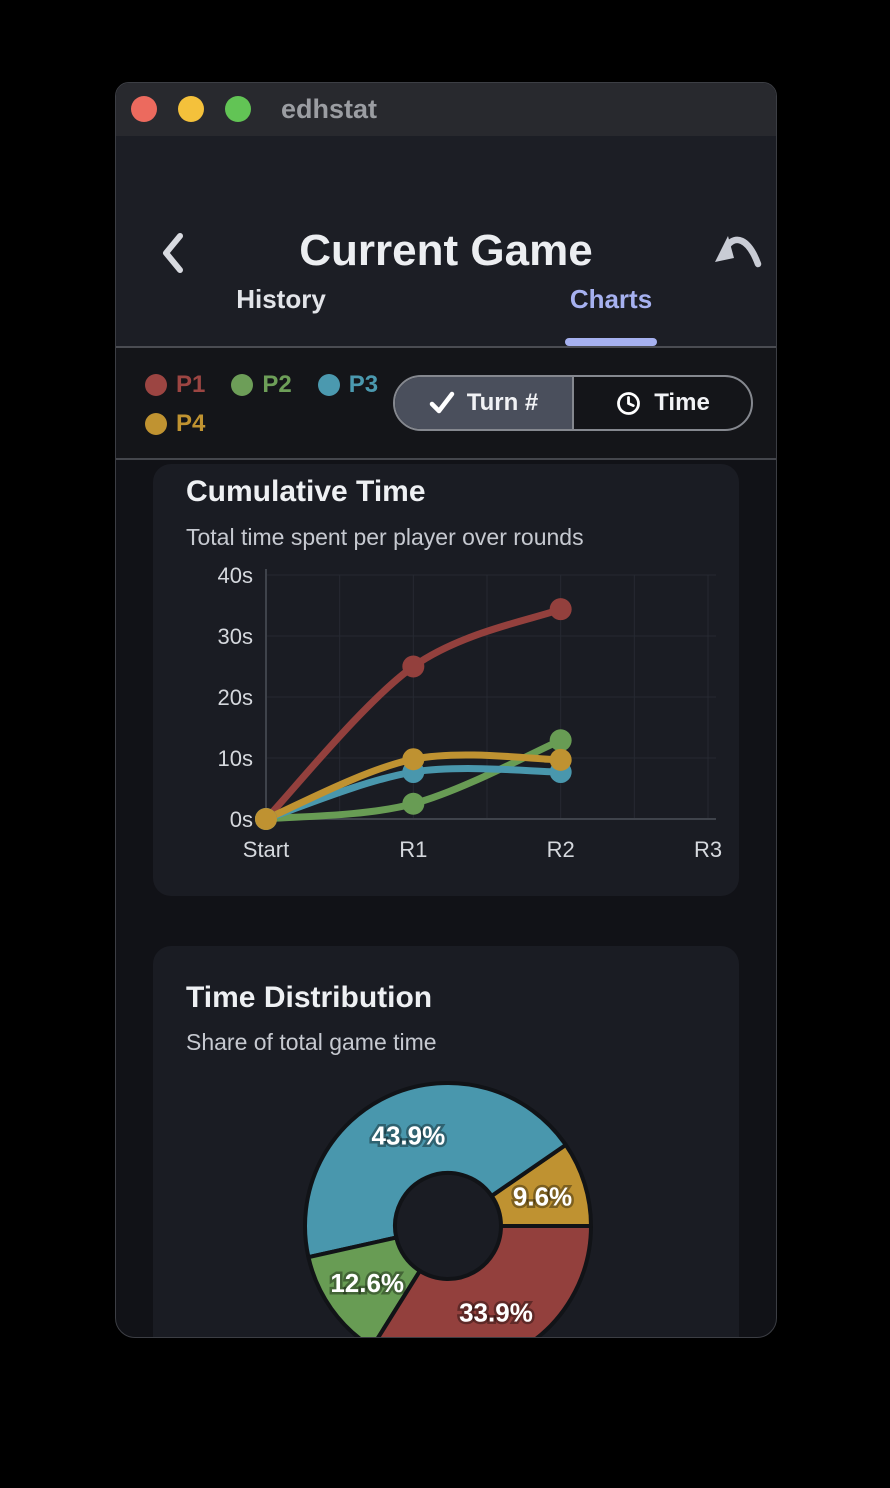  Describe the element at coordinates (441, 402) in the screenshot. I see `check-icon` at that location.